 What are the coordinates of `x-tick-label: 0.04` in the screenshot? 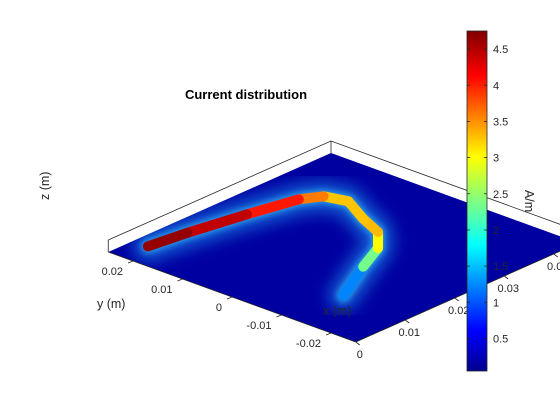 It's located at (553, 267).